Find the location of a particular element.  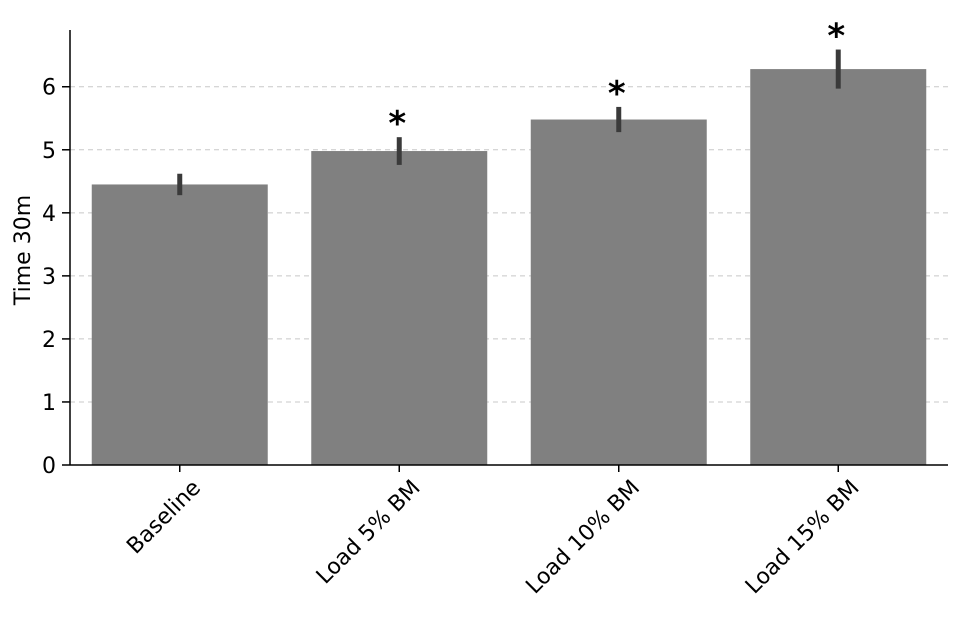

y-tick-label: 2 is located at coordinates (49, 340).